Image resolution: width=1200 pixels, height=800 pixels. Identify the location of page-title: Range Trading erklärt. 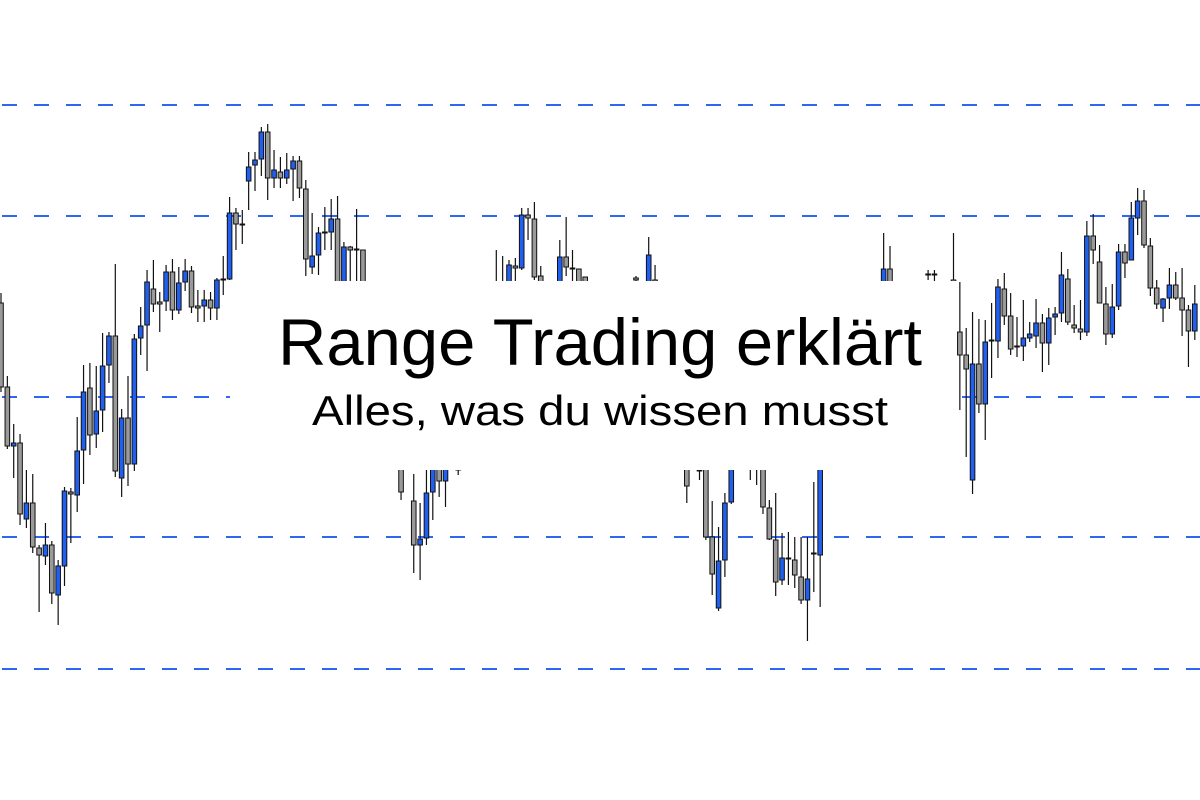
(600, 342).